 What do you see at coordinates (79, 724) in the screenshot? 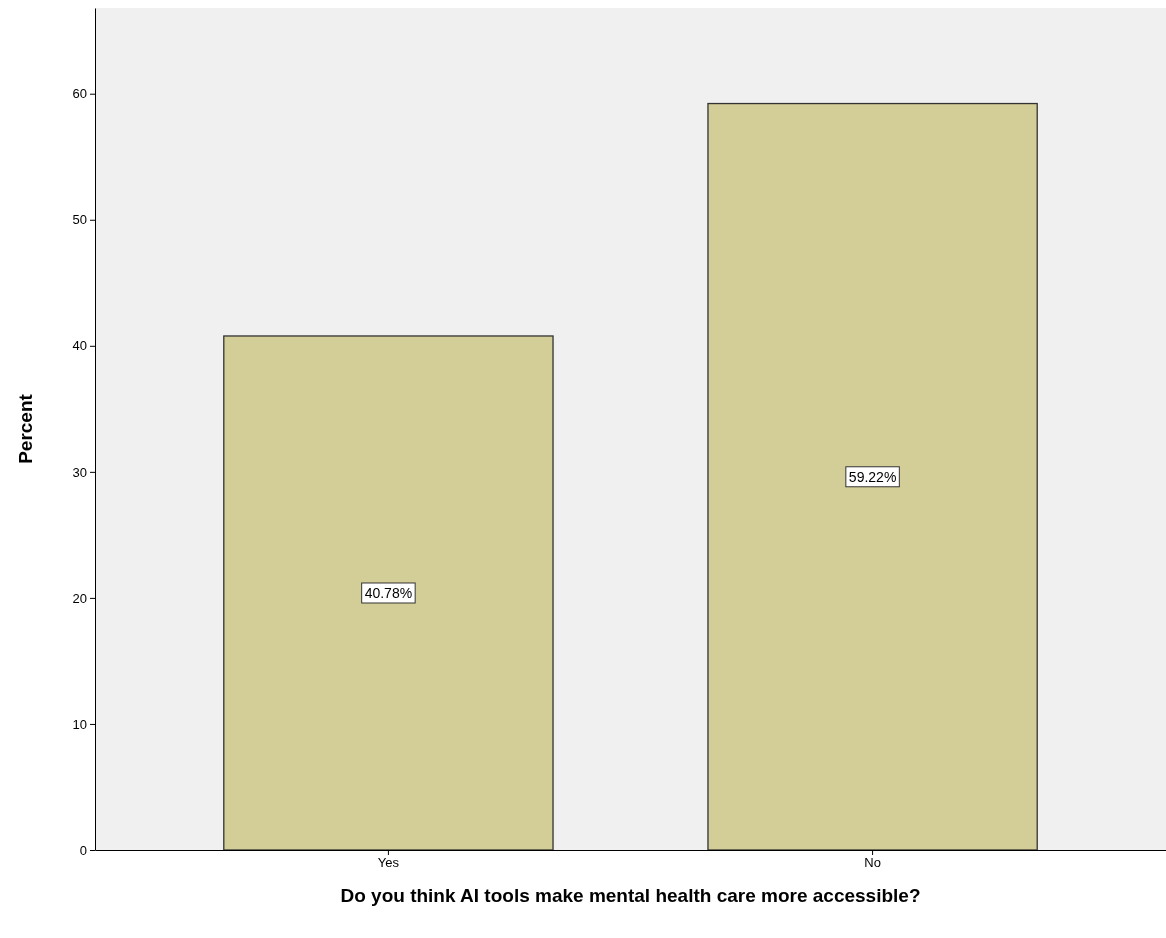
I see `y-tick-label: 10` at bounding box center [79, 724].